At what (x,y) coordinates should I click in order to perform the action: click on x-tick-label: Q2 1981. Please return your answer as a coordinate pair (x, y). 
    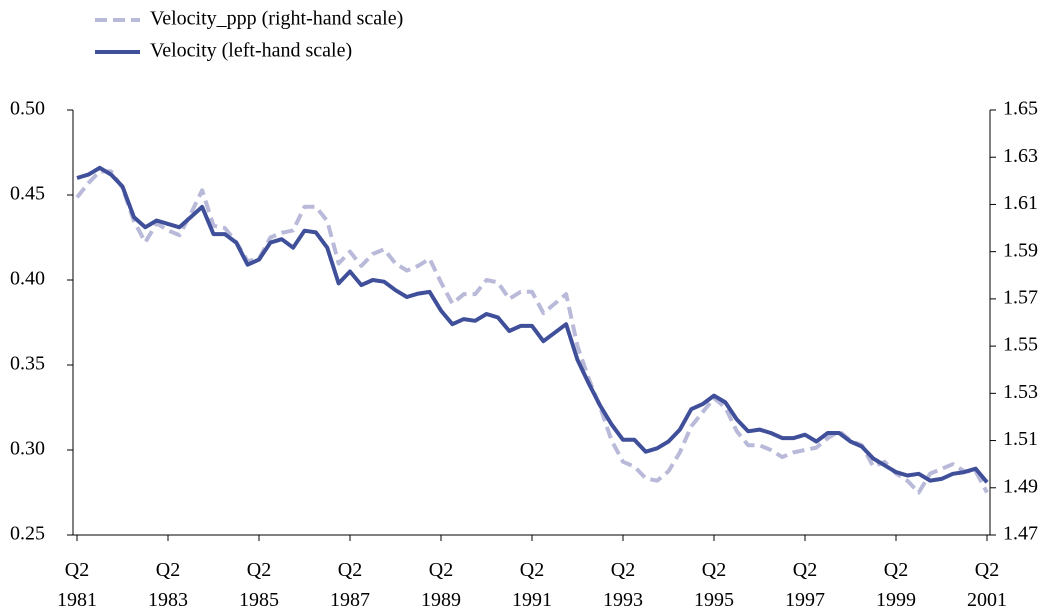
    Looking at the image, I should click on (77, 585).